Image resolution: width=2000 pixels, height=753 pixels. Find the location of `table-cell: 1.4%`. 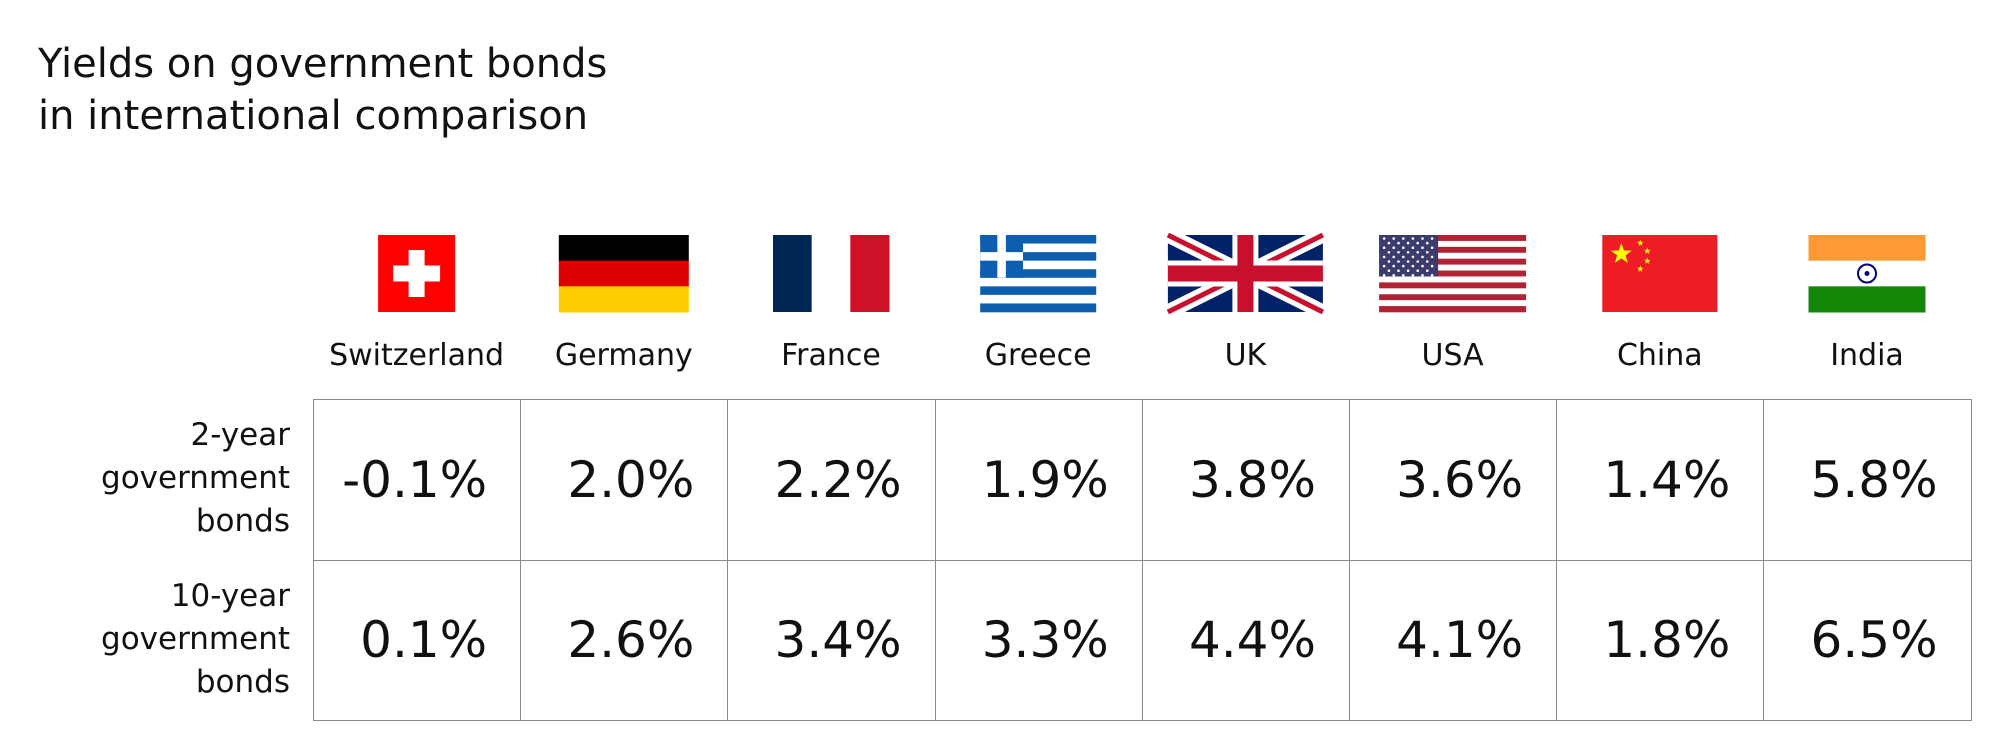

table-cell: 1.4% is located at coordinates (1660, 480).